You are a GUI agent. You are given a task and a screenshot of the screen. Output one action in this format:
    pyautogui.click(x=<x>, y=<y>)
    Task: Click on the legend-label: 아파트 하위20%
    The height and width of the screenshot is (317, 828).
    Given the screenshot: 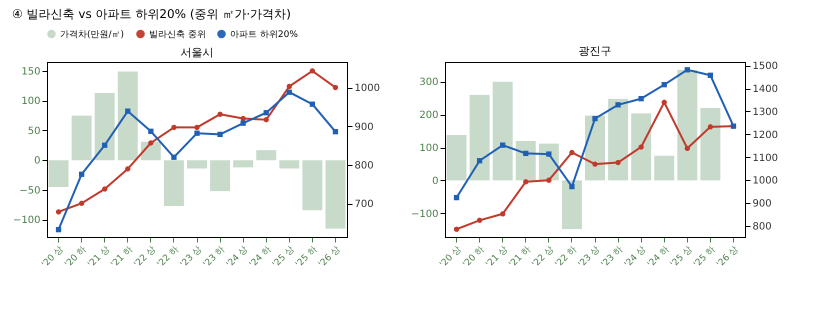 What is the action you would take?
    pyautogui.click(x=264, y=35)
    